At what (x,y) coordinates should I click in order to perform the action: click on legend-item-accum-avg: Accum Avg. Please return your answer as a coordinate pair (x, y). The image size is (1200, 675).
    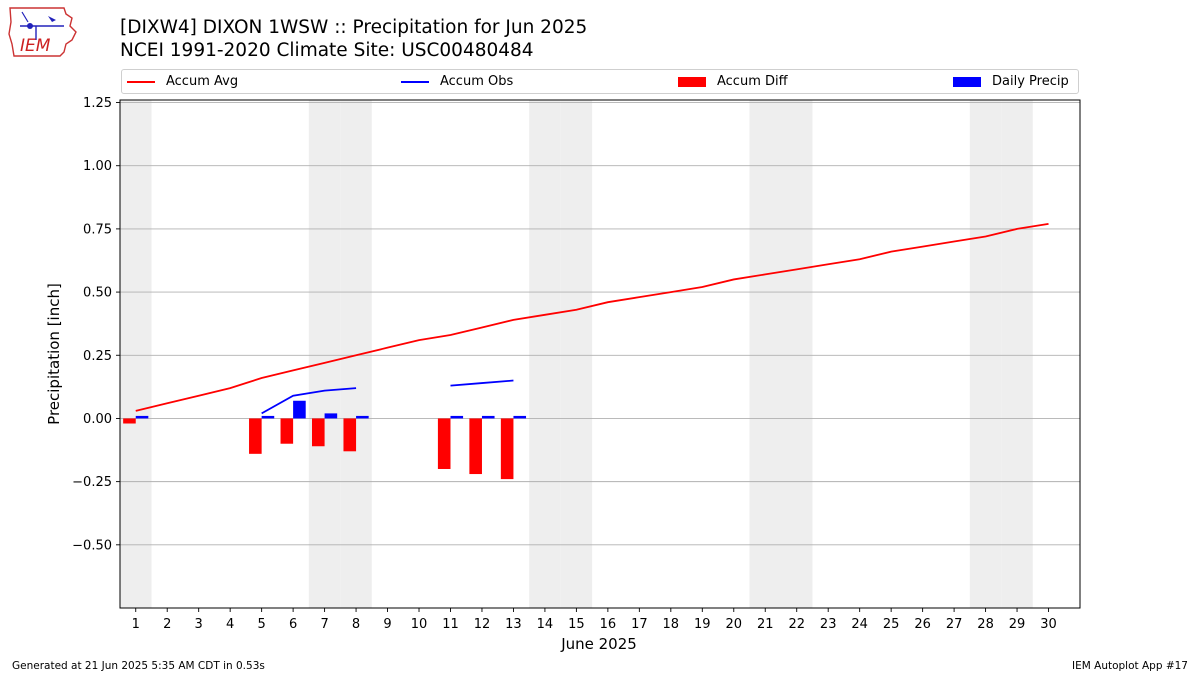
    Looking at the image, I should click on (182, 81).